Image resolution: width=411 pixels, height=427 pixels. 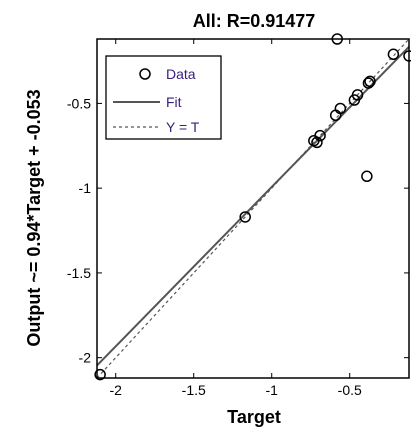 I want to click on y-axis-label: Output ~= 0.94*Target + -0.053, so click(x=34, y=217).